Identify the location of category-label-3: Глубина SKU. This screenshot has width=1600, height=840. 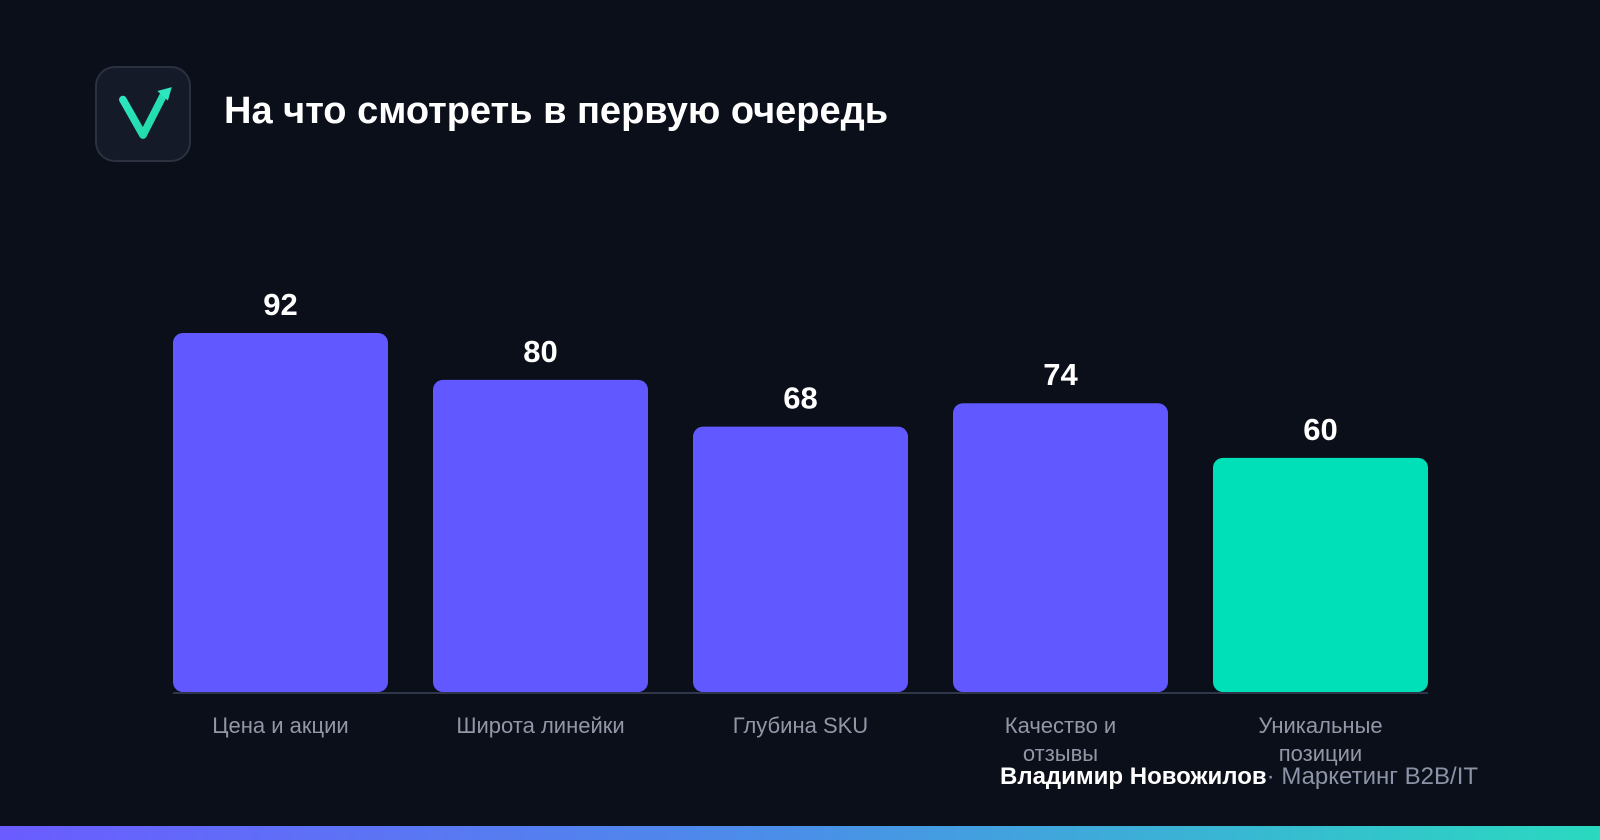
(800, 725).